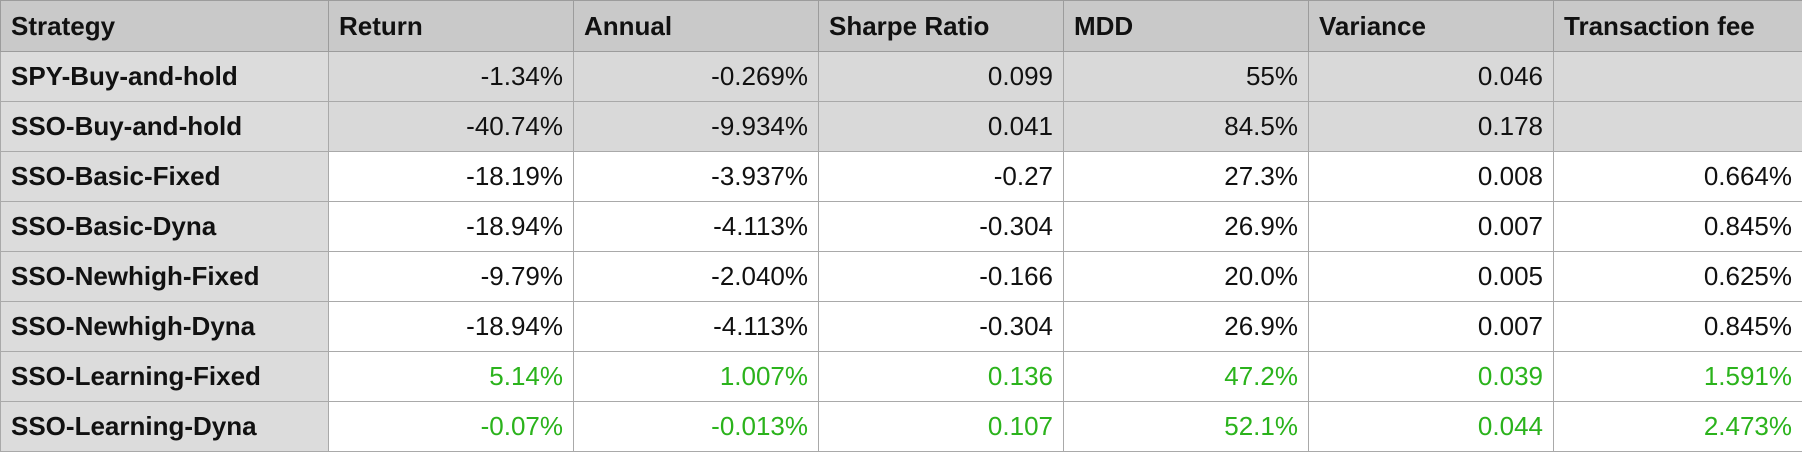 This screenshot has height=456, width=1802. Describe the element at coordinates (1186, 276) in the screenshot. I see `mdd-cell: 20.0%` at that location.